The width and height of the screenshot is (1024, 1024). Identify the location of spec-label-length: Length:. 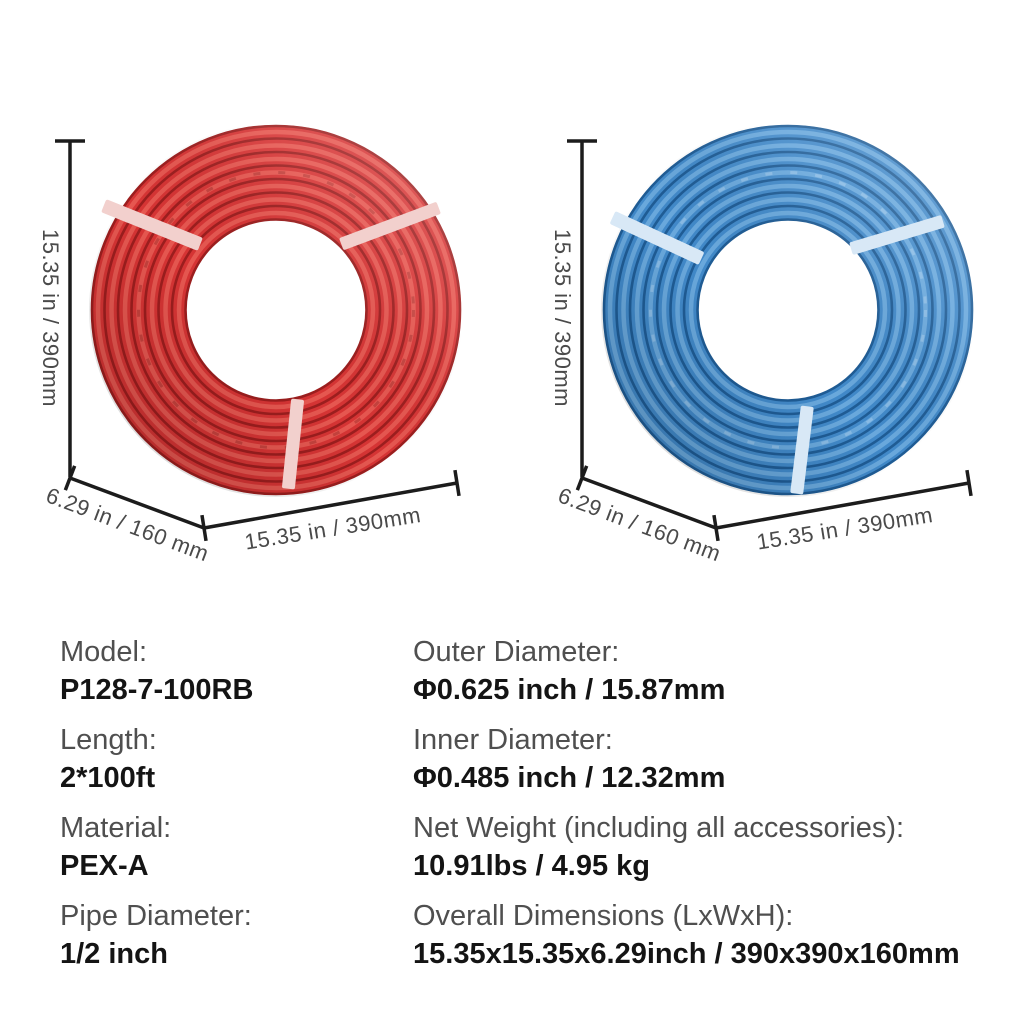
(108, 740).